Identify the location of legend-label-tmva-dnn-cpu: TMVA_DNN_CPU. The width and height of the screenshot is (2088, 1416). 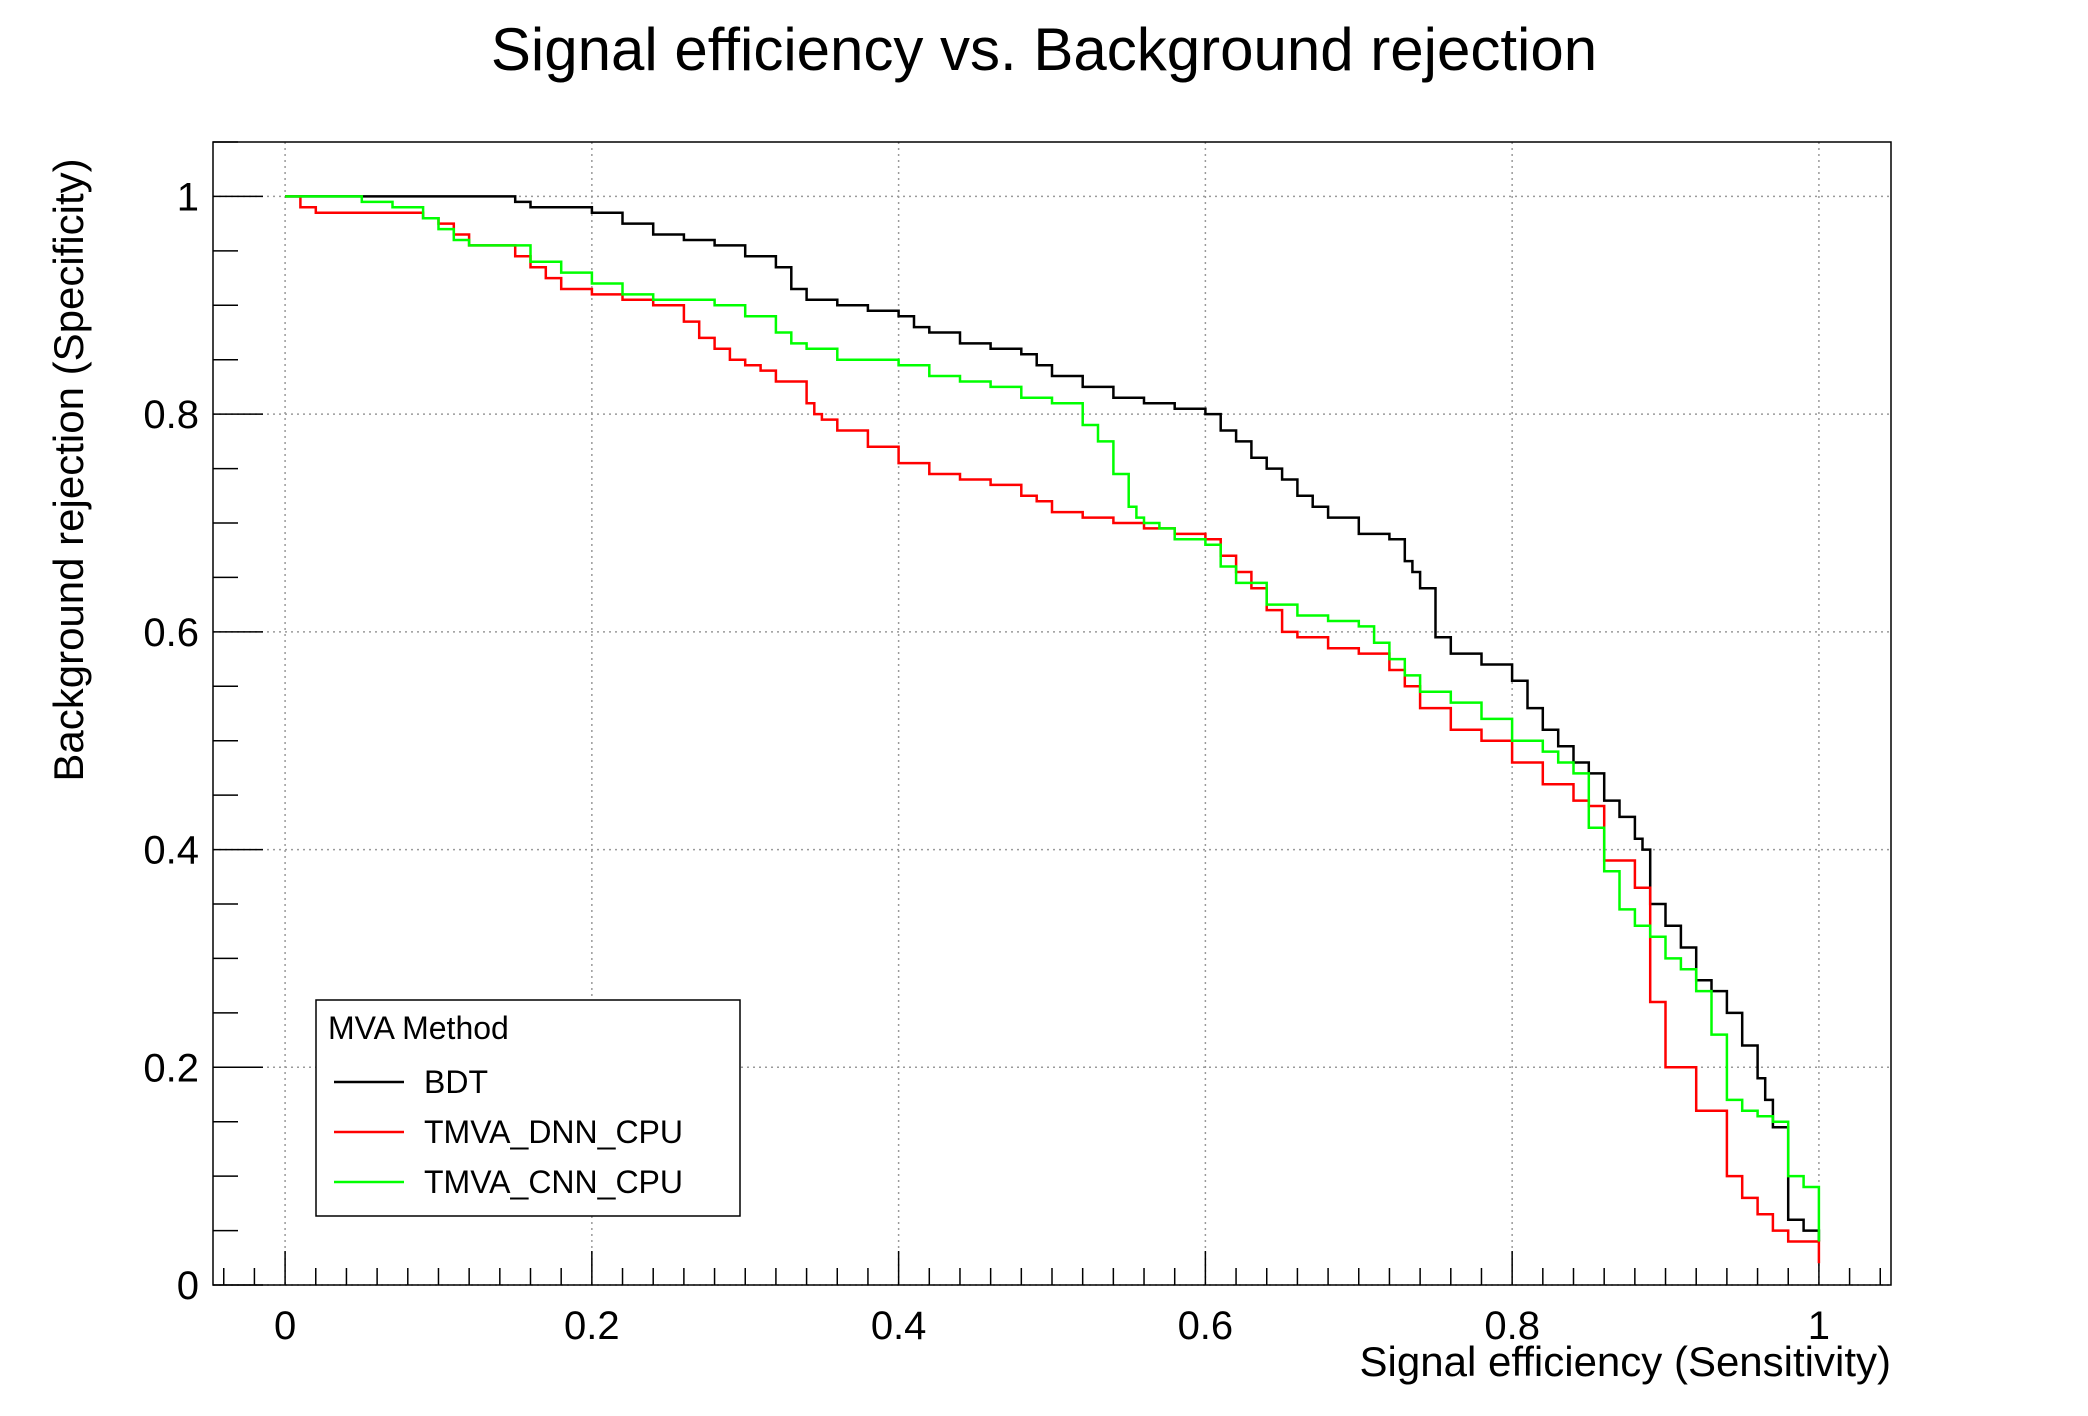
(553, 1132).